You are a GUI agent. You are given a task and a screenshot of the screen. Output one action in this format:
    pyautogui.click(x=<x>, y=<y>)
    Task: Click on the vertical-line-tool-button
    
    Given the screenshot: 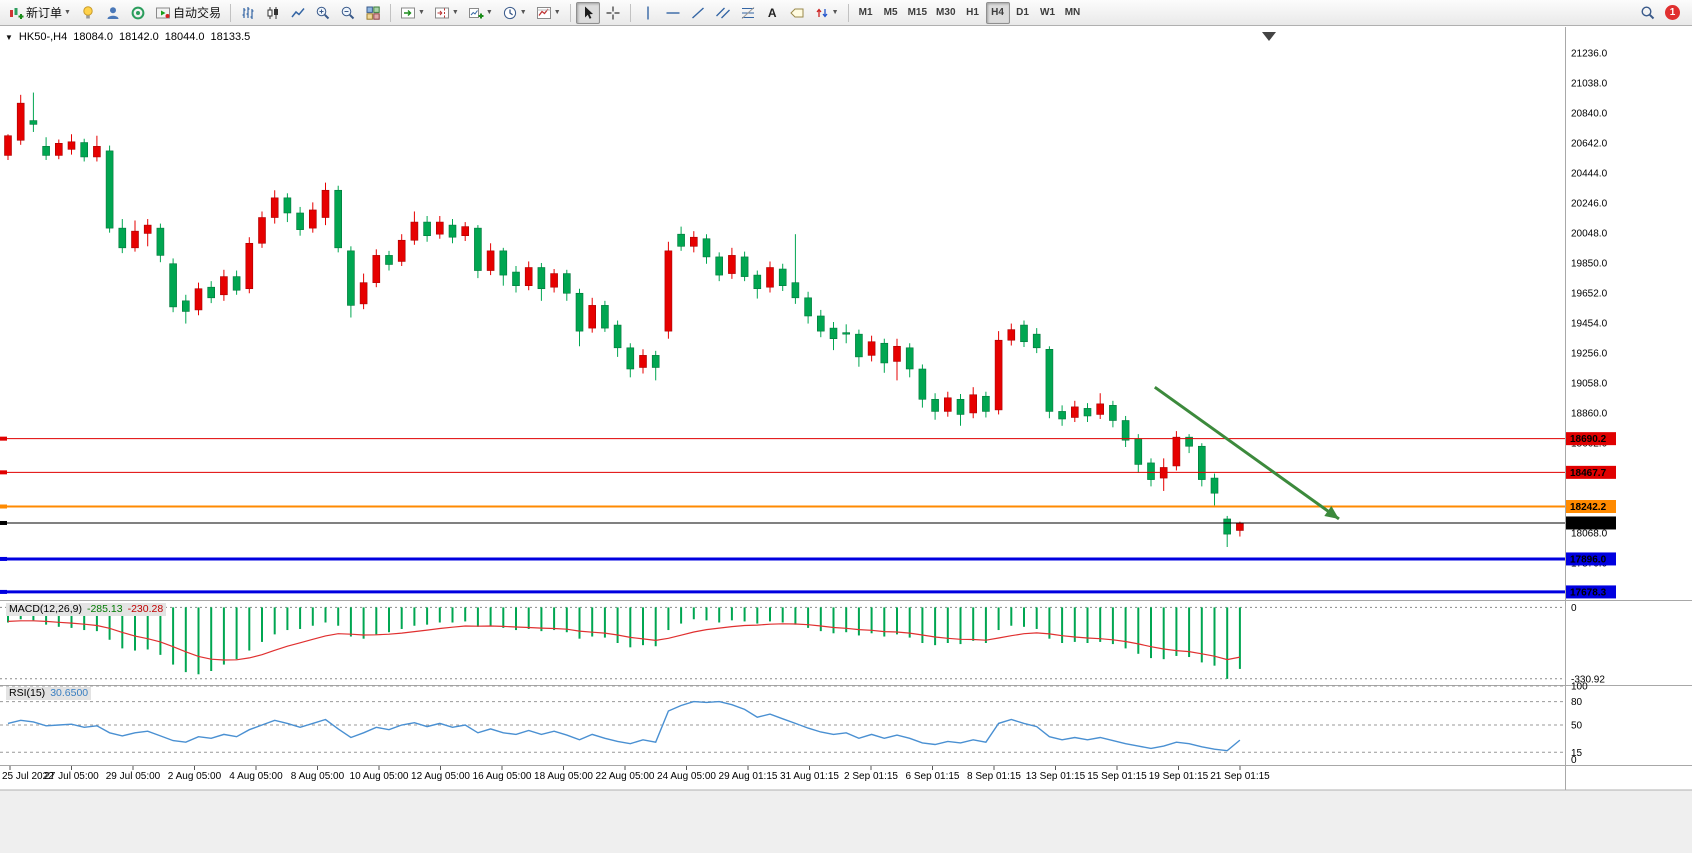 What is the action you would take?
    pyautogui.click(x=648, y=13)
    